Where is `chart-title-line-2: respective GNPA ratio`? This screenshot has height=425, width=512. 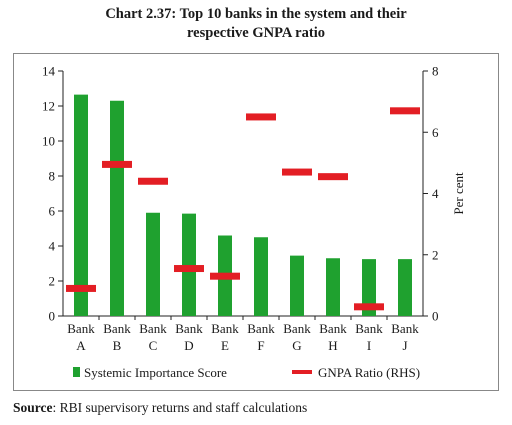 chart-title-line-2: respective GNPA ratio is located at coordinates (256, 33).